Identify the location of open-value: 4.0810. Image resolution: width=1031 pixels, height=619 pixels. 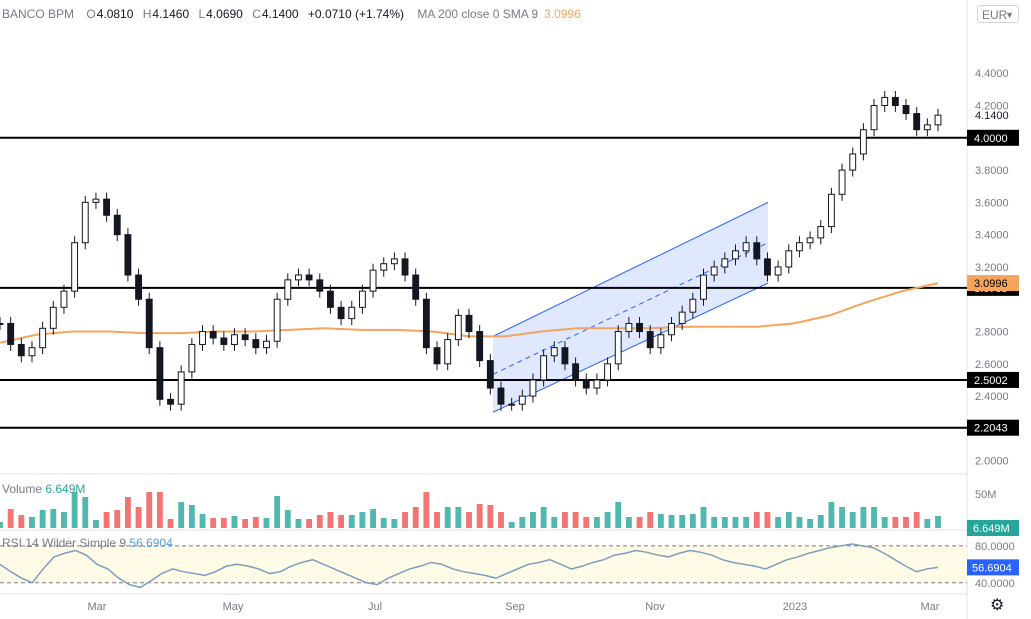
(115, 14).